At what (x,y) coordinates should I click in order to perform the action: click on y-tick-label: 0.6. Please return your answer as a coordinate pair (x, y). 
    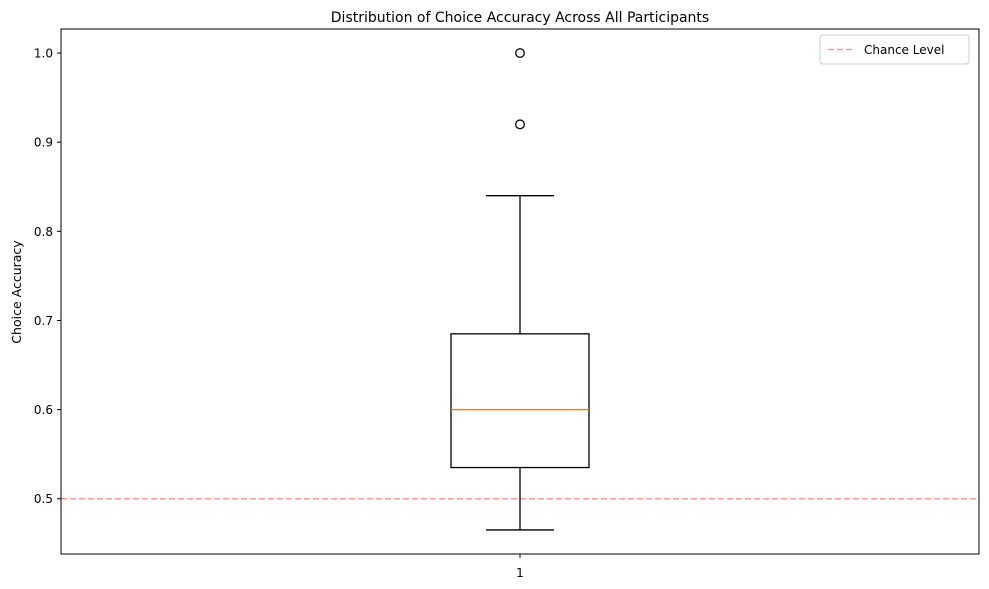
    Looking at the image, I should click on (43, 410).